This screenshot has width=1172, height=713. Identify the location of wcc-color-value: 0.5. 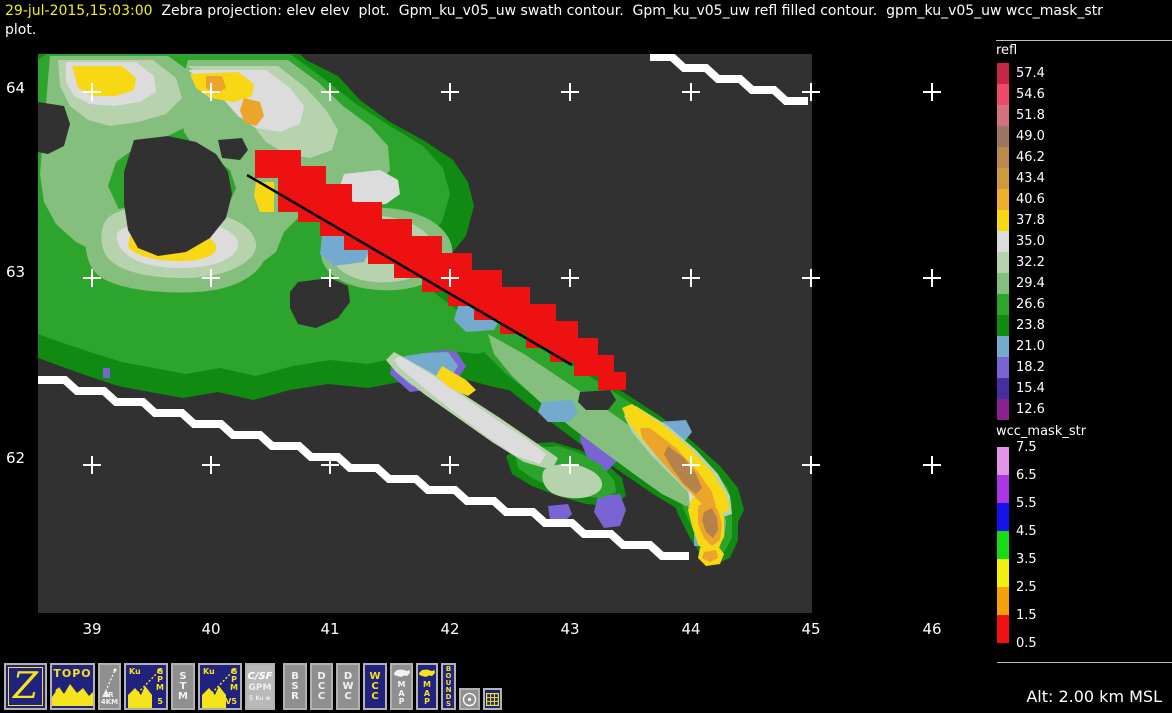
(1026, 643).